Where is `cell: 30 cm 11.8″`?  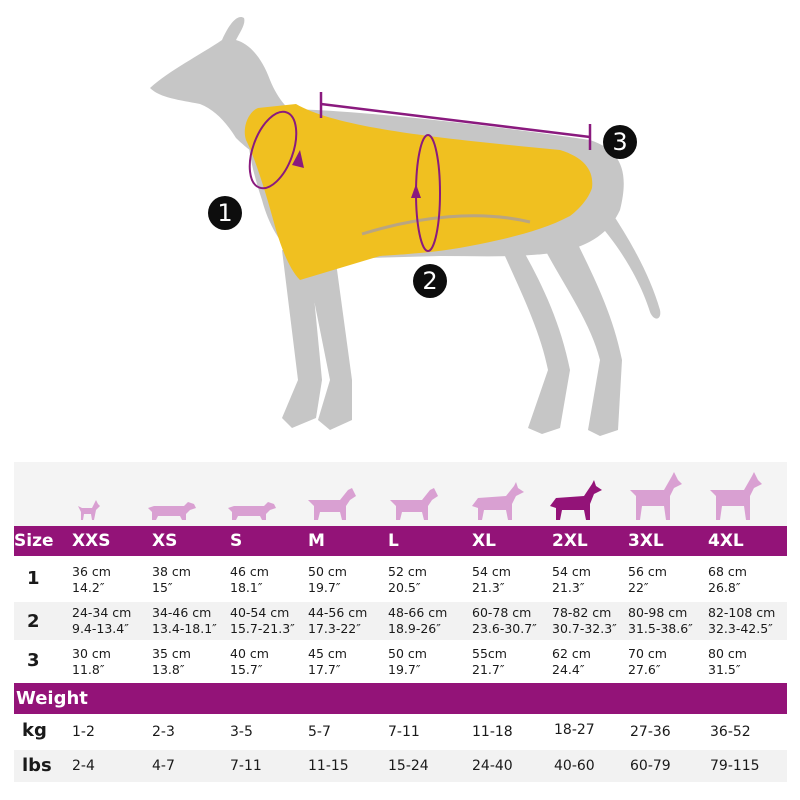 cell: 30 cm 11.8″ is located at coordinates (91, 661).